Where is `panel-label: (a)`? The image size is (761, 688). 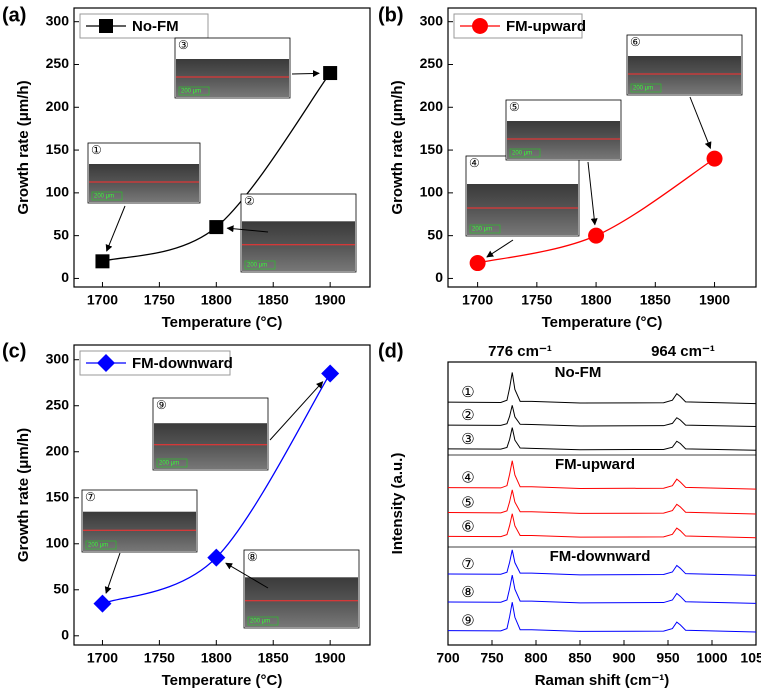
panel-label: (a) is located at coordinates (14, 15).